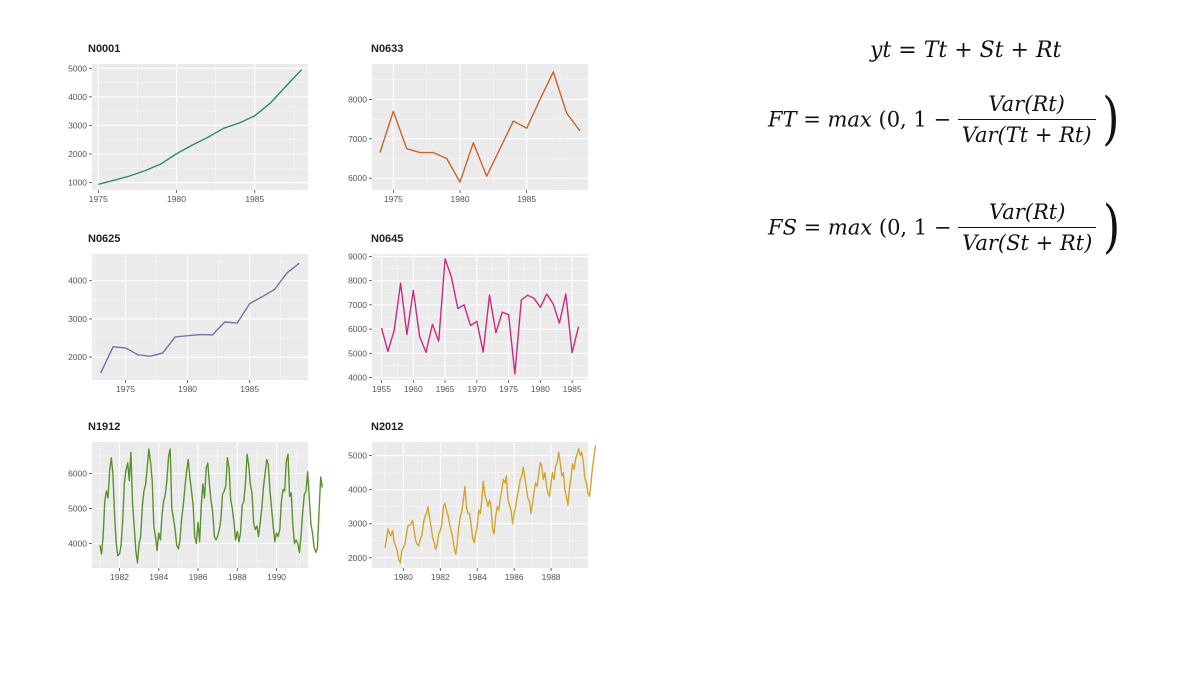 The width and height of the screenshot is (1195, 686). I want to click on fs-fraction: Var(Rt) Var(St + Rt), so click(1027, 227).